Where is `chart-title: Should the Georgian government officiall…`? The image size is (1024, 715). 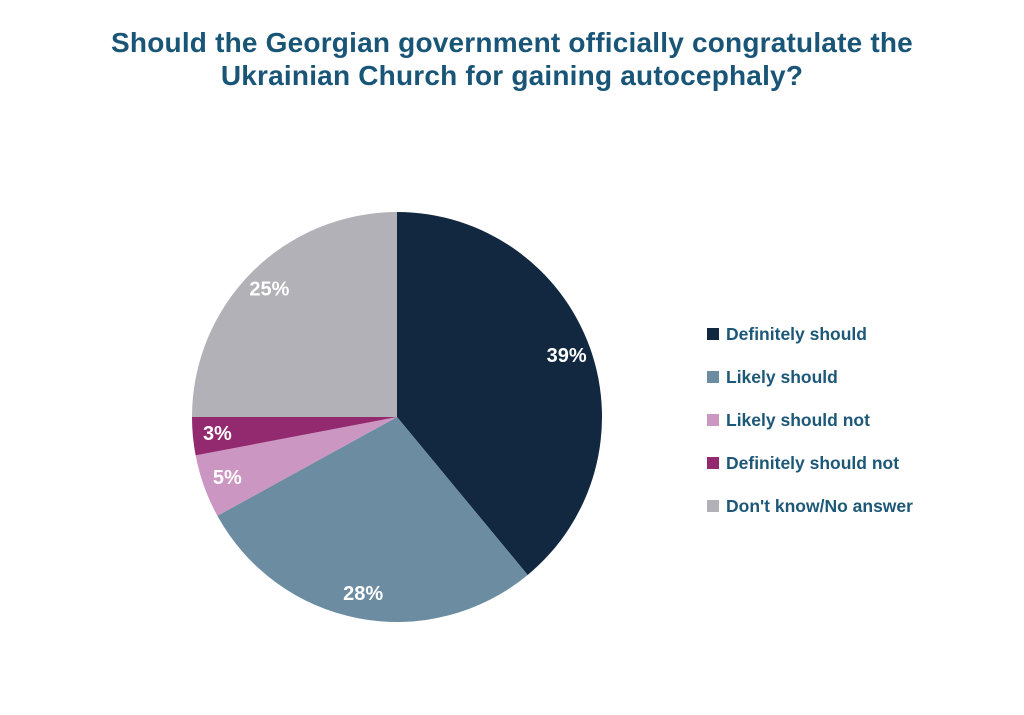 chart-title: Should the Georgian government officiall… is located at coordinates (512, 59).